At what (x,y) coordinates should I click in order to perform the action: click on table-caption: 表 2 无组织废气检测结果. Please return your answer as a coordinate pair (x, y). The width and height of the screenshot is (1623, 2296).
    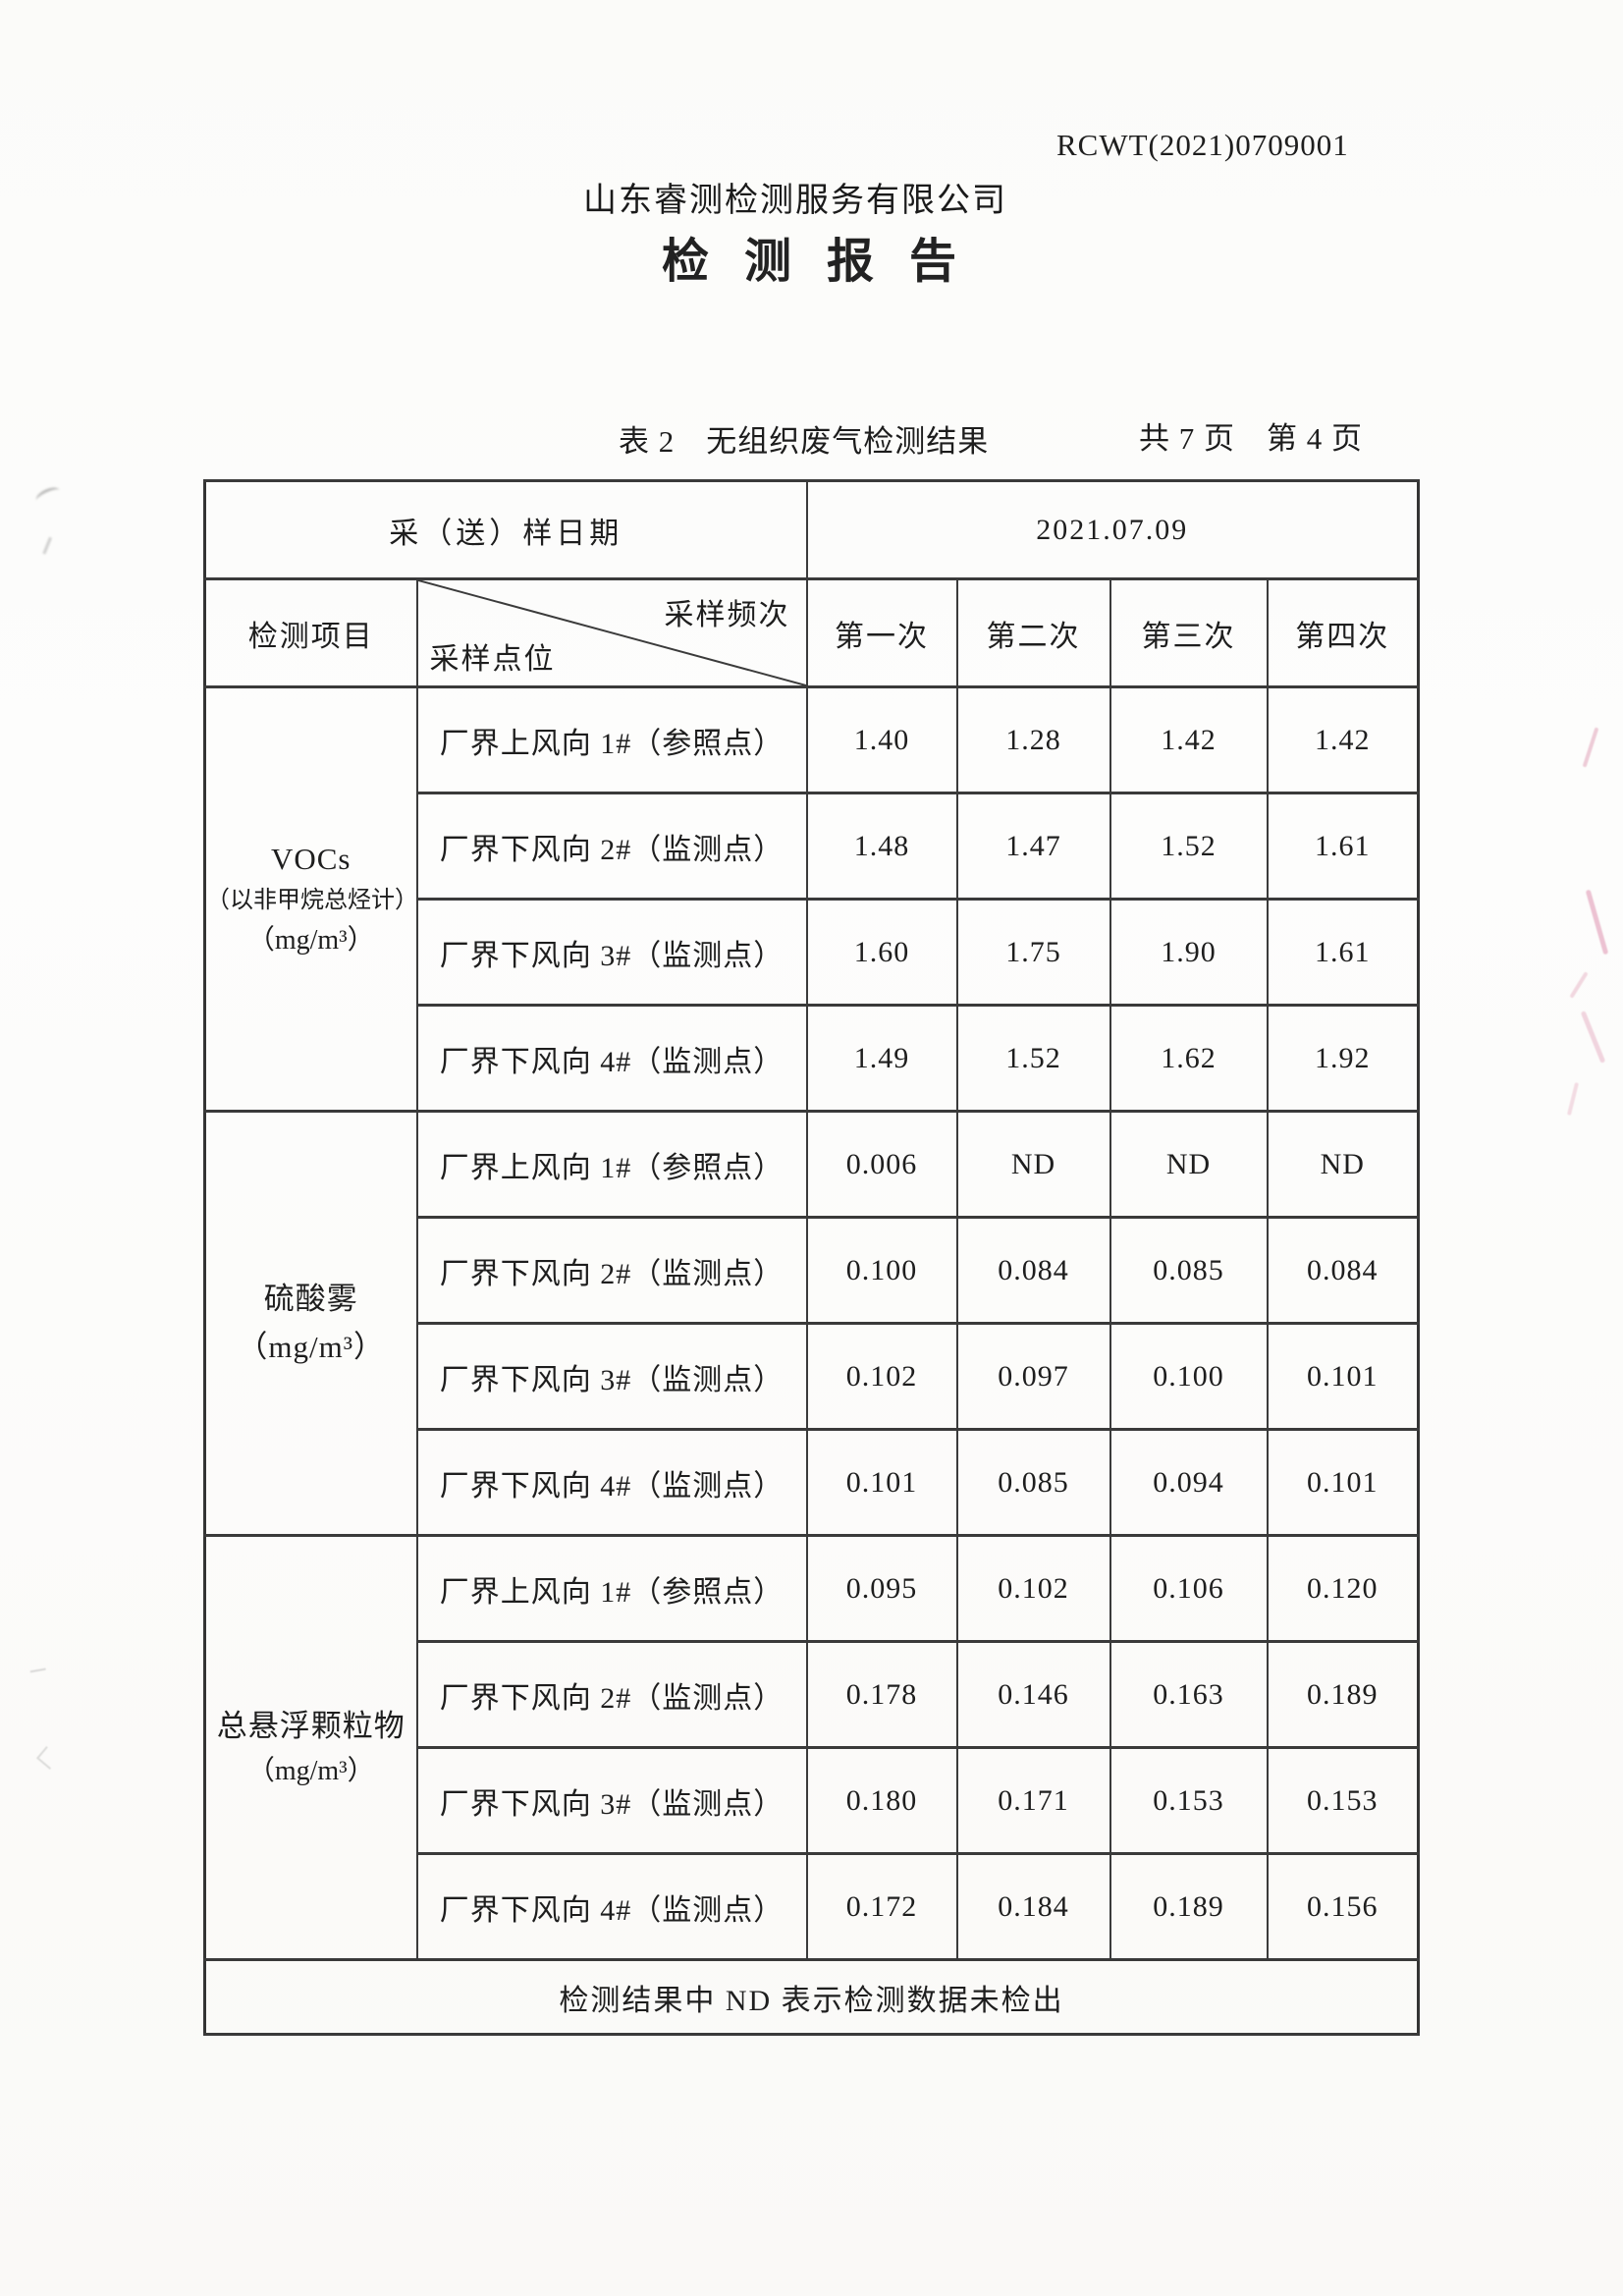
    Looking at the image, I should click on (804, 441).